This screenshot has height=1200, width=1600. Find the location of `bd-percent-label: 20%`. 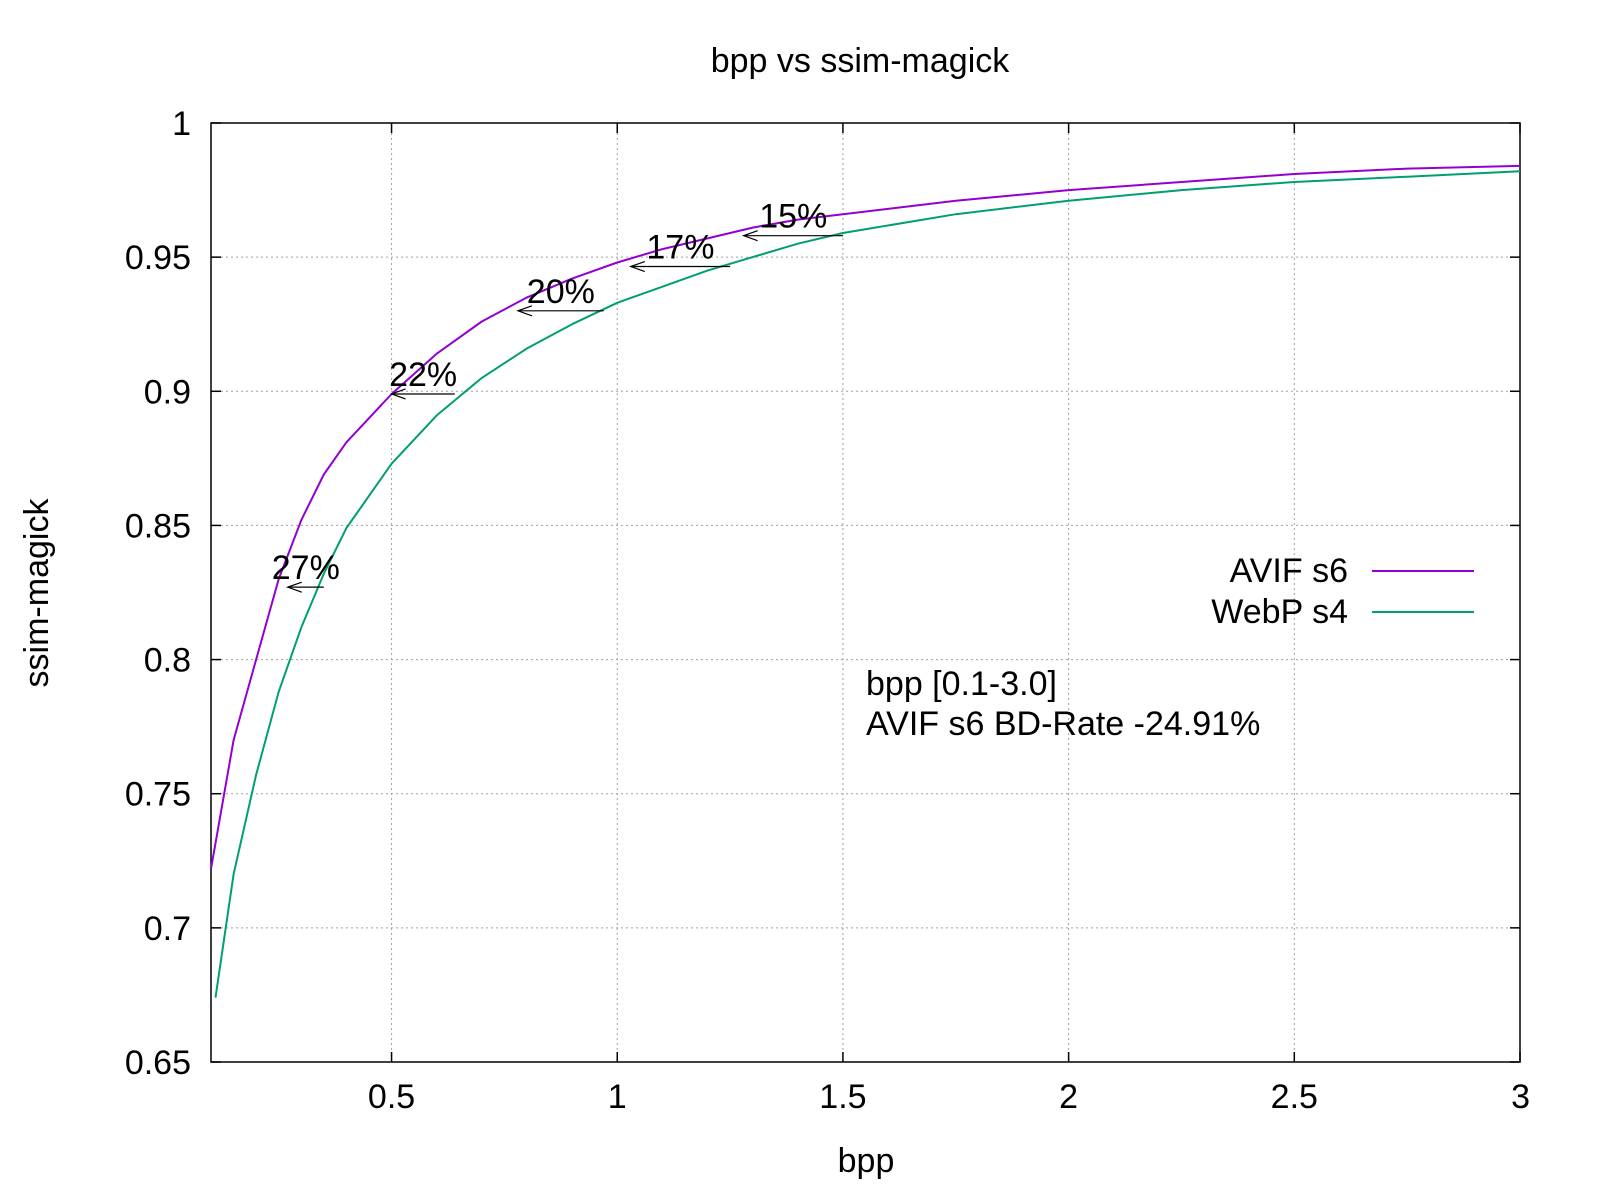

bd-percent-label: 20% is located at coordinates (561, 292).